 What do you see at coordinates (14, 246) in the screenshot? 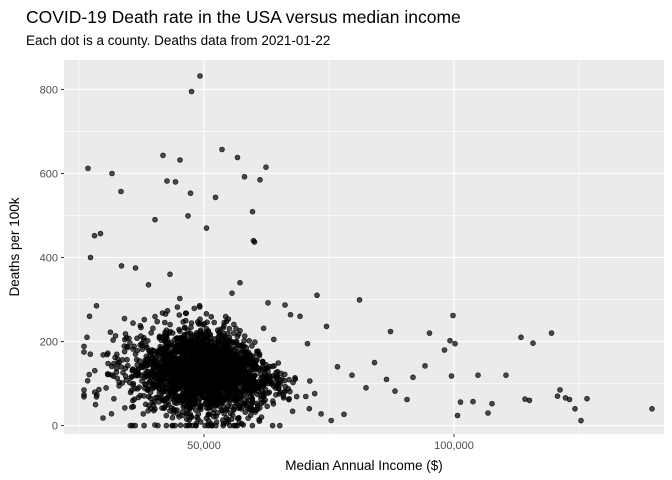
I see `y-axis-title: Deaths per 100k` at bounding box center [14, 246].